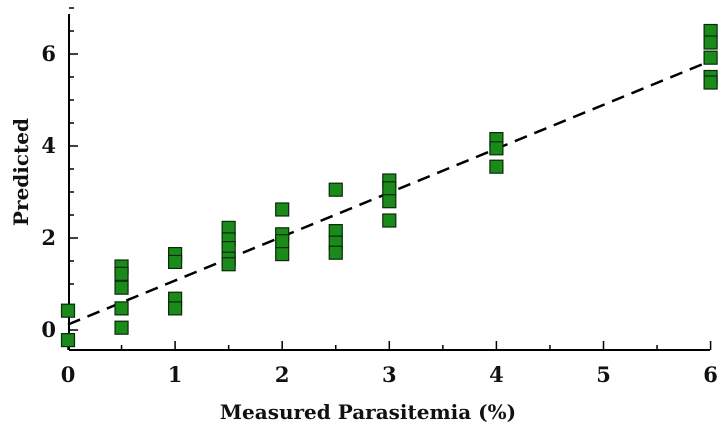 The height and width of the screenshot is (432, 722). What do you see at coordinates (710, 374) in the screenshot?
I see `x-tick-label: 6` at bounding box center [710, 374].